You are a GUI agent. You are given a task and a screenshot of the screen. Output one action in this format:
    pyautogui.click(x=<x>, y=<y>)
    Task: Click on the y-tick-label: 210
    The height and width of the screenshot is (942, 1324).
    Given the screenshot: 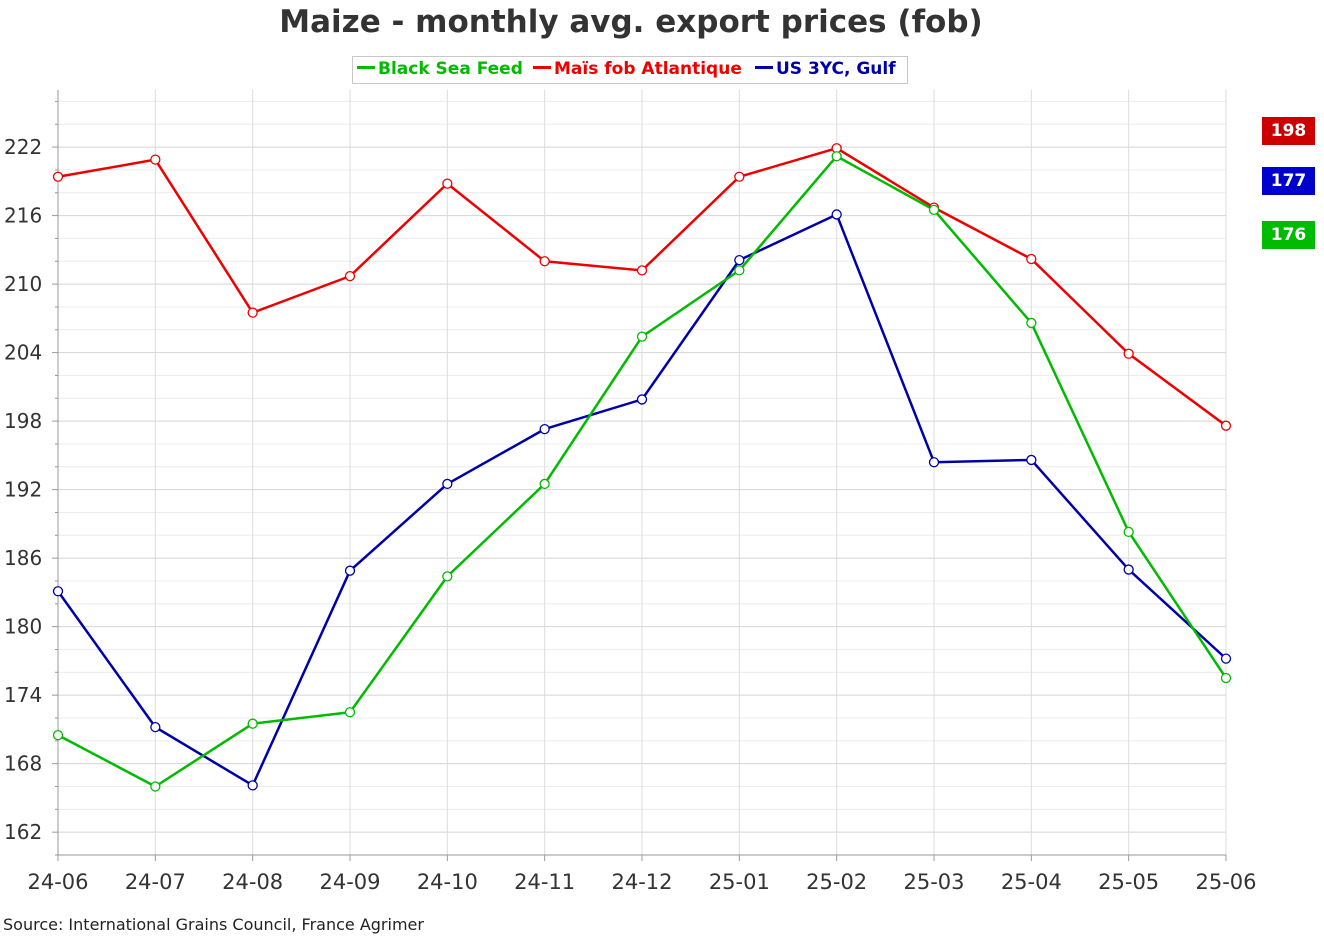 What is the action you would take?
    pyautogui.click(x=23, y=284)
    